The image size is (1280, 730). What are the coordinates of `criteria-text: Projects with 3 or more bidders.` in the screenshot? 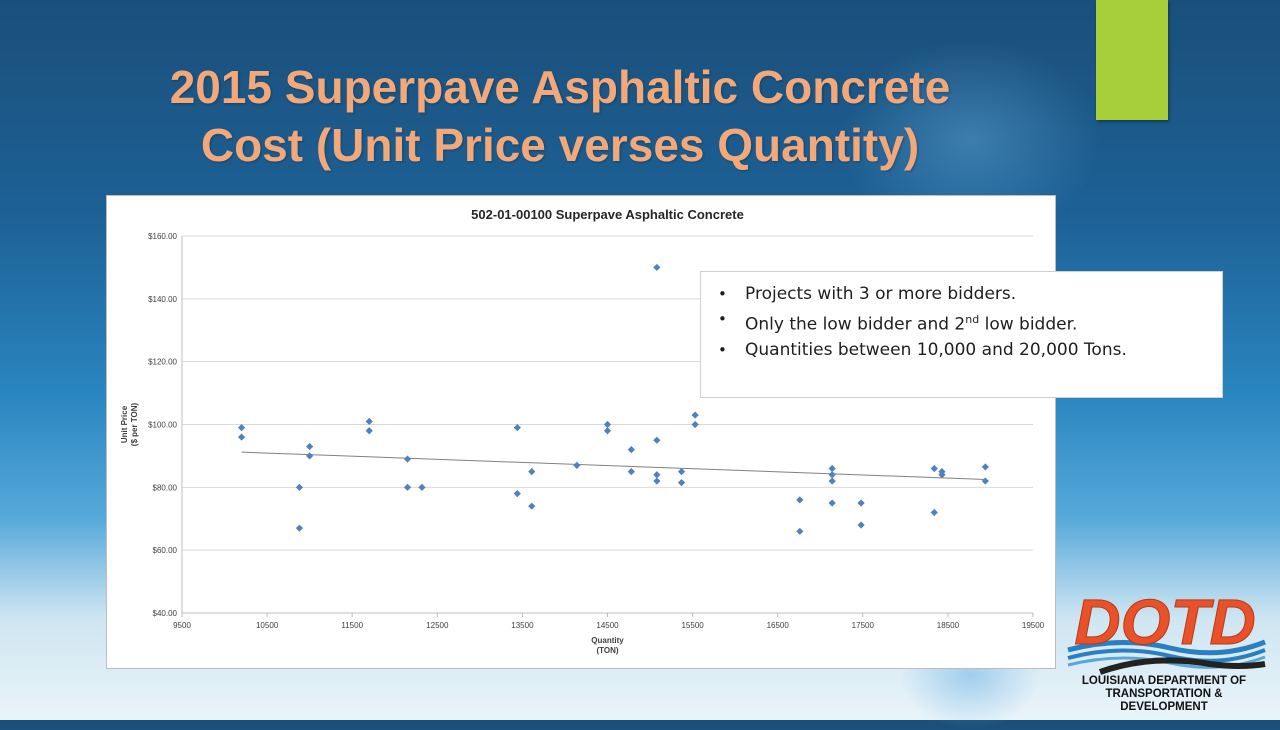 It's located at (881, 294).